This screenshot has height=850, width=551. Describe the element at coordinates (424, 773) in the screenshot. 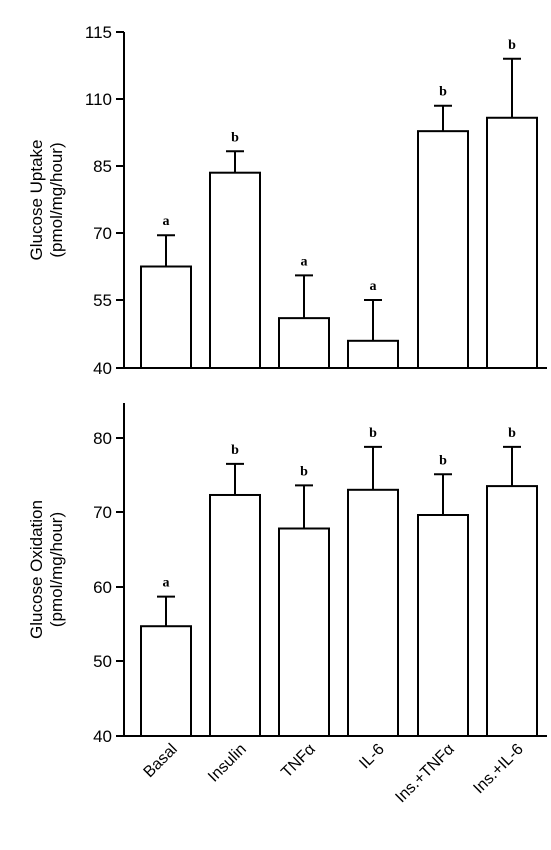

I see `x-tick-label: Ins.+TNFα` at that location.